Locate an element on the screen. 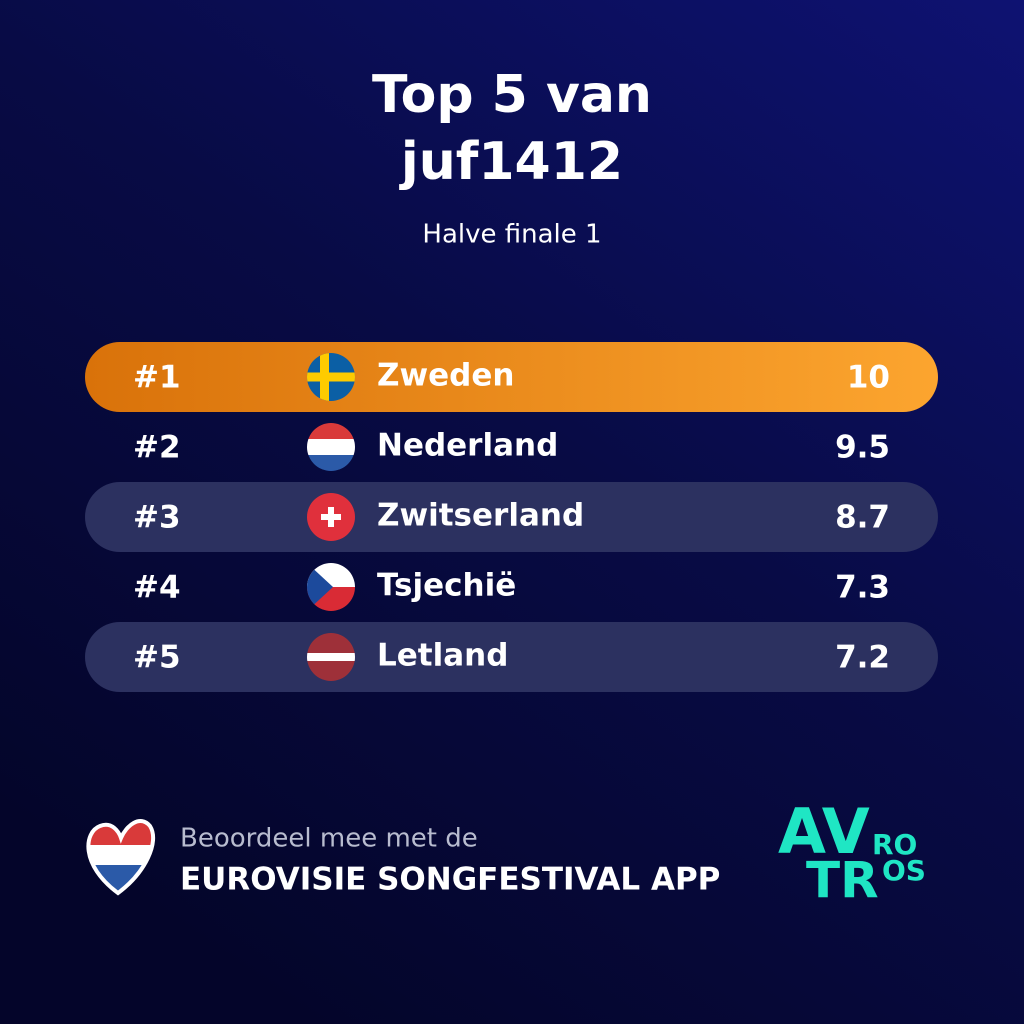 This screenshot has width=1024, height=1024. logo-text: OS is located at coordinates (904, 870).